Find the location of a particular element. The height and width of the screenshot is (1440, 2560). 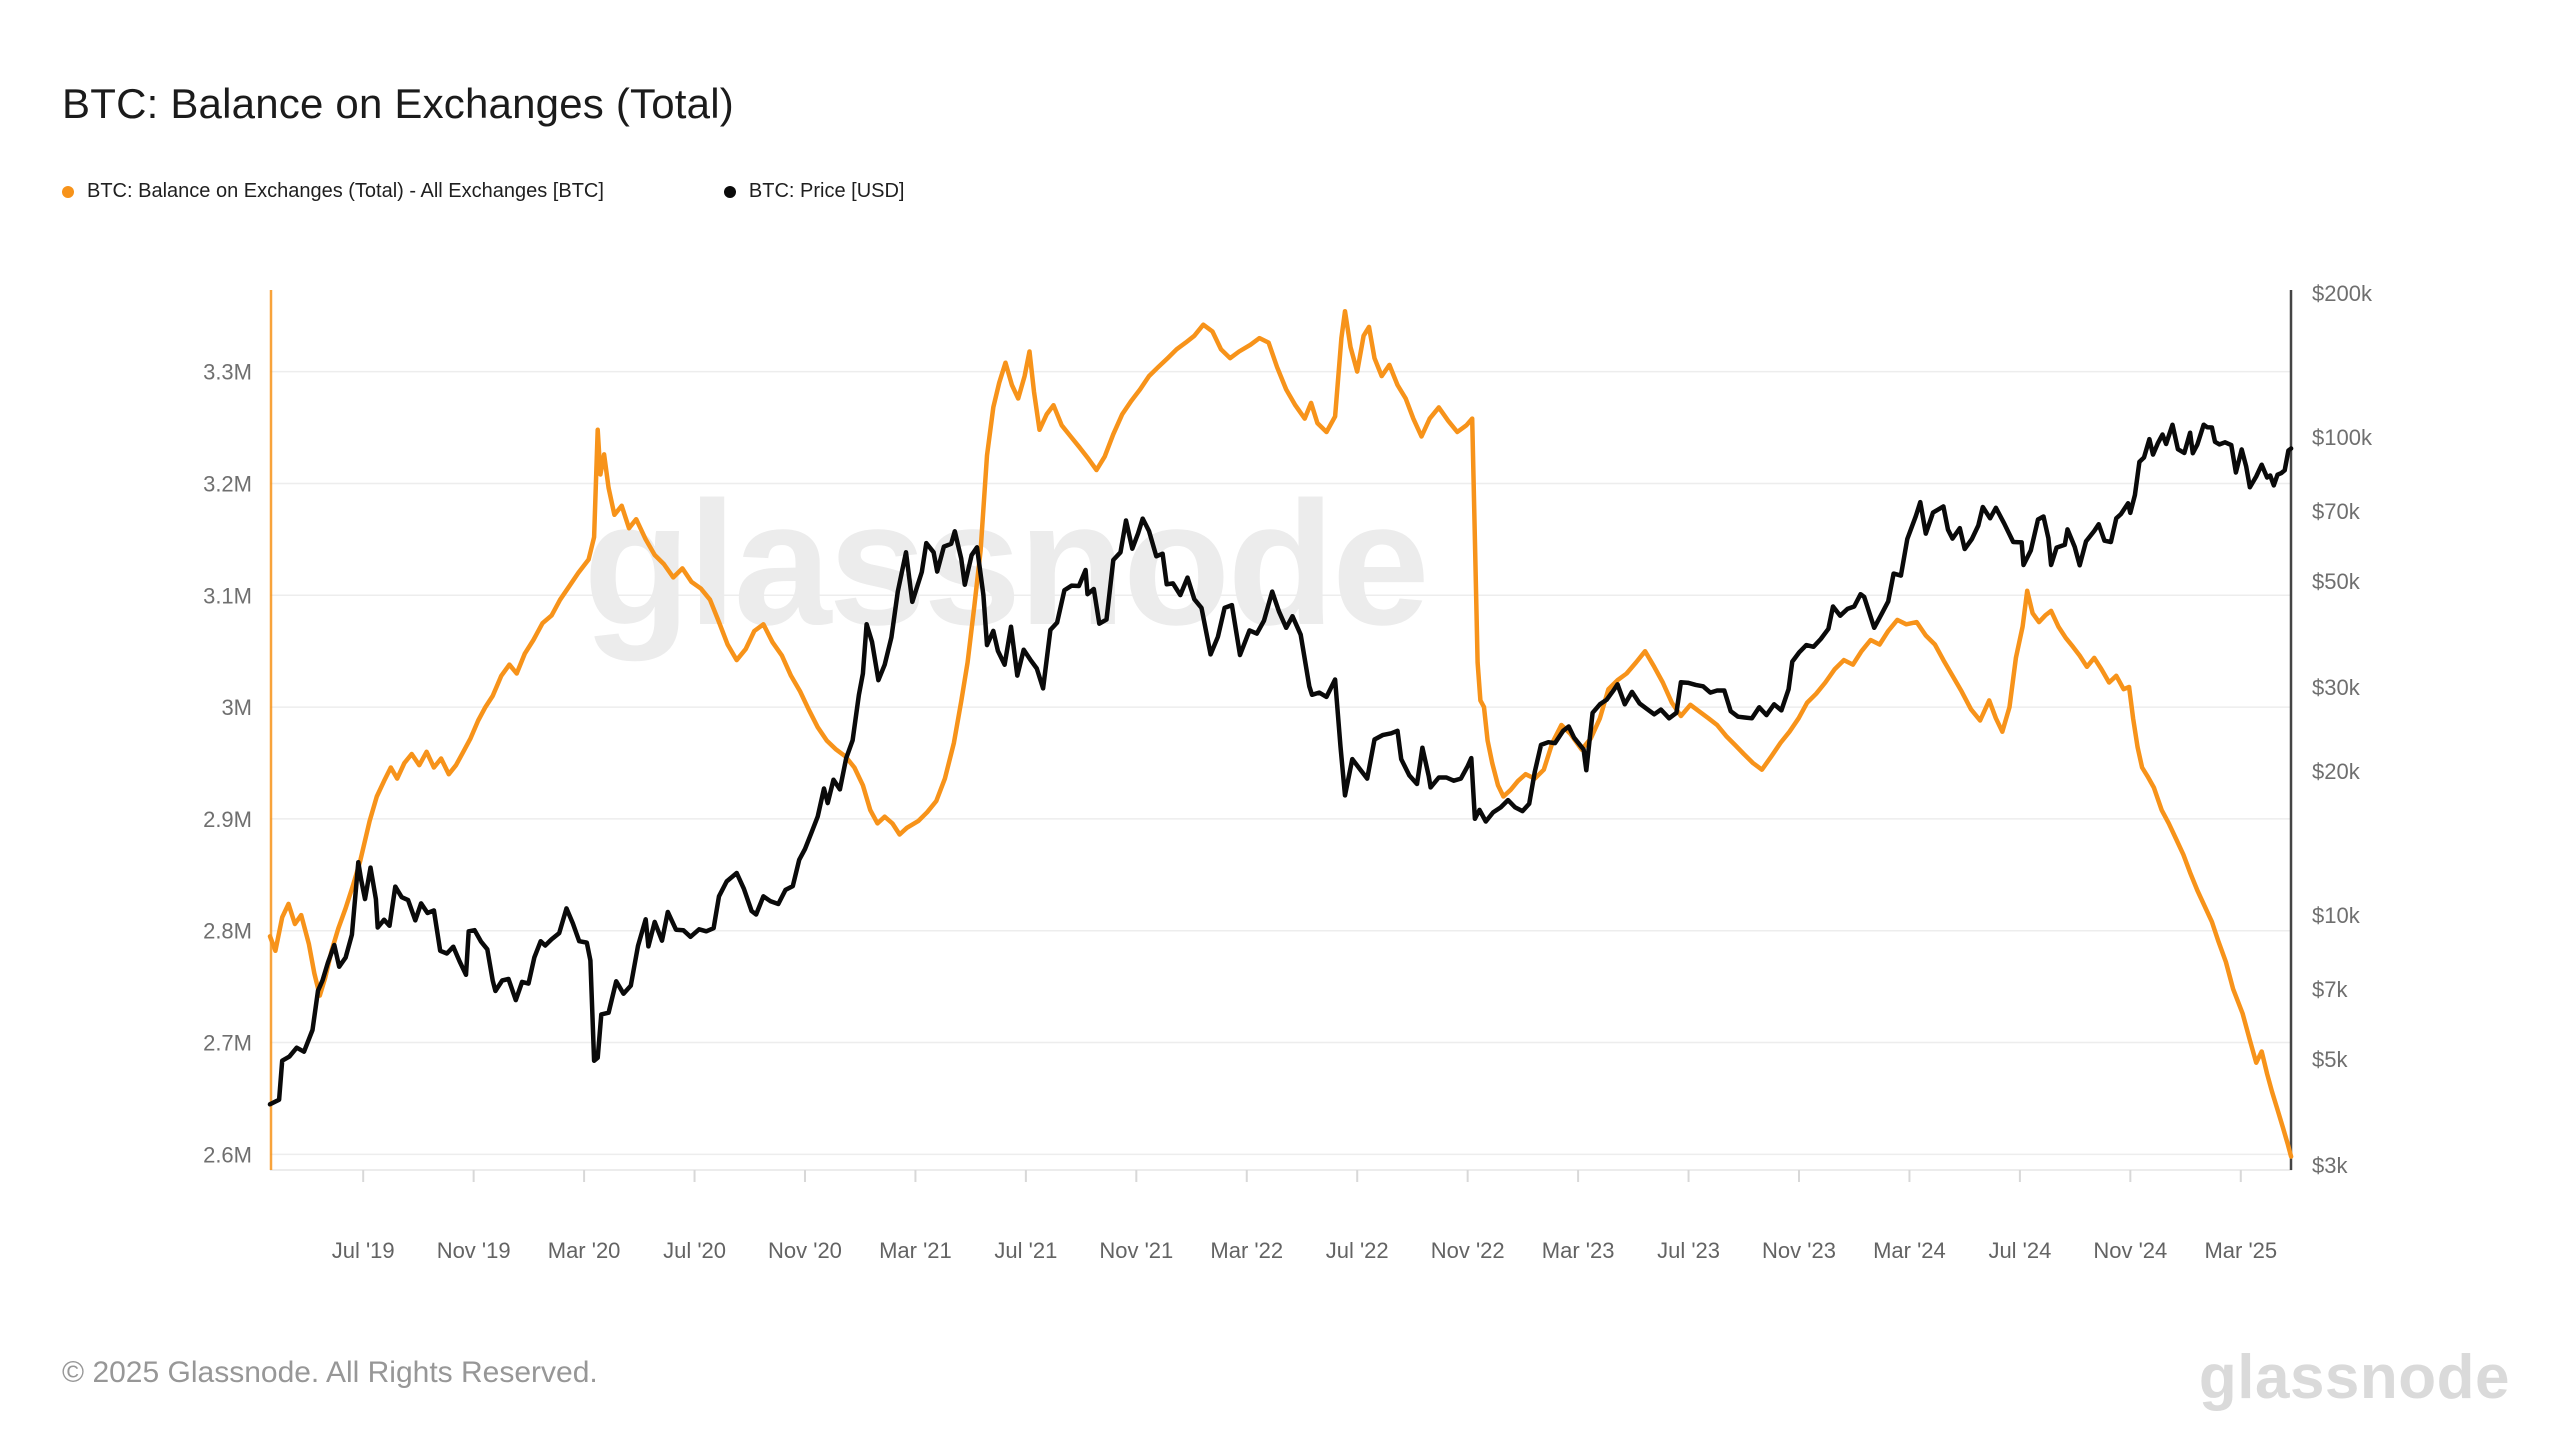

copyright-text: © 2025 Glassnode. All Rights Reserved. is located at coordinates (330, 1372).